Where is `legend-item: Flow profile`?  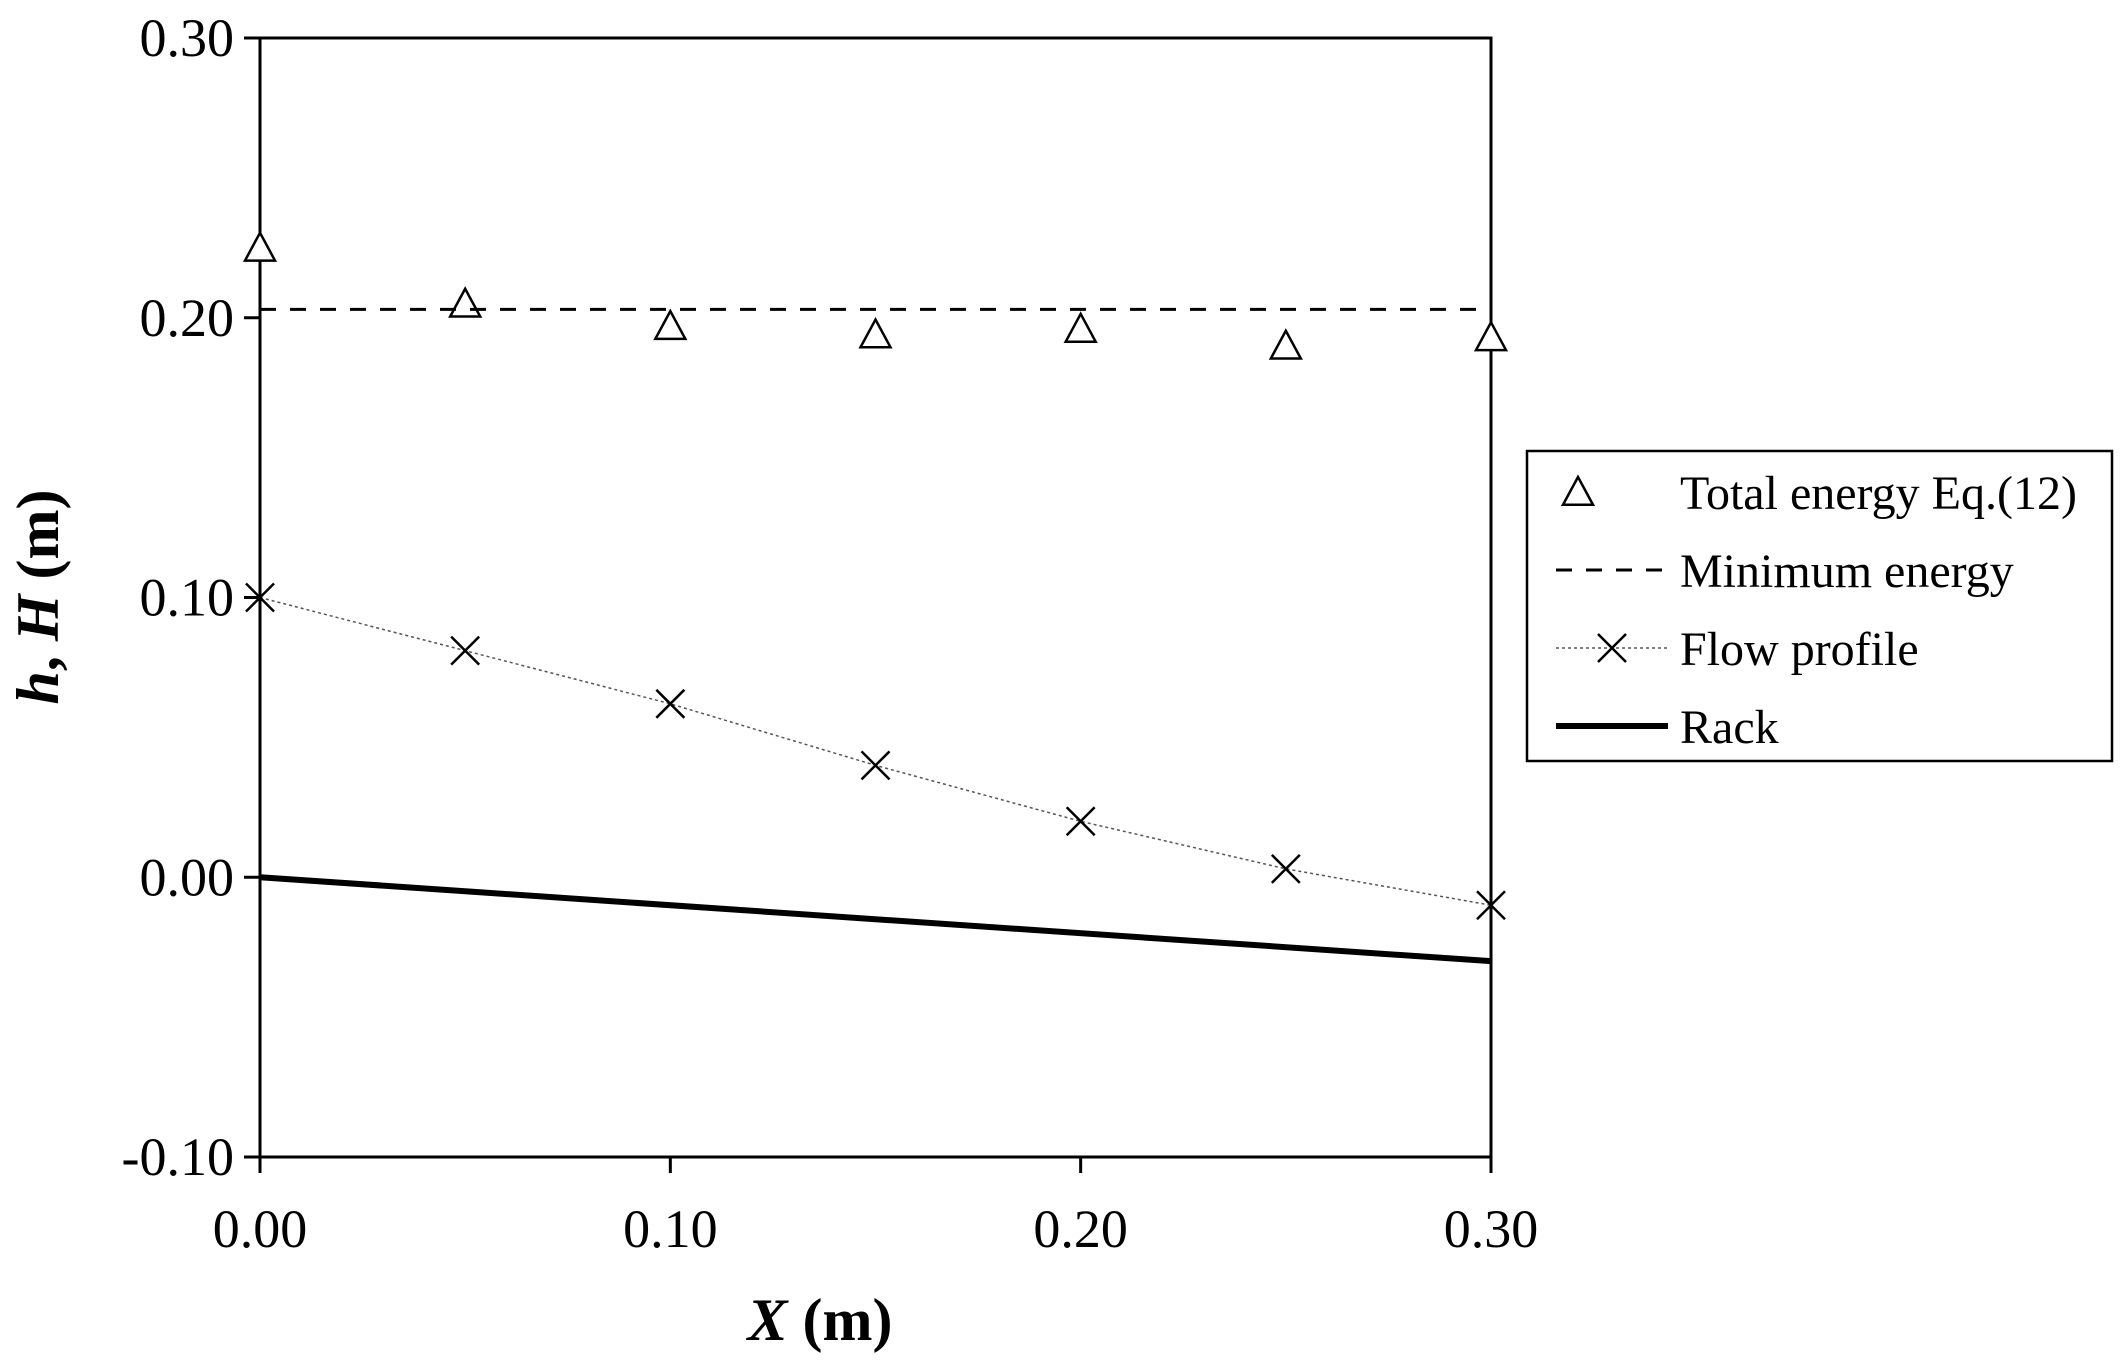 legend-item: Flow profile is located at coordinates (1737, 649).